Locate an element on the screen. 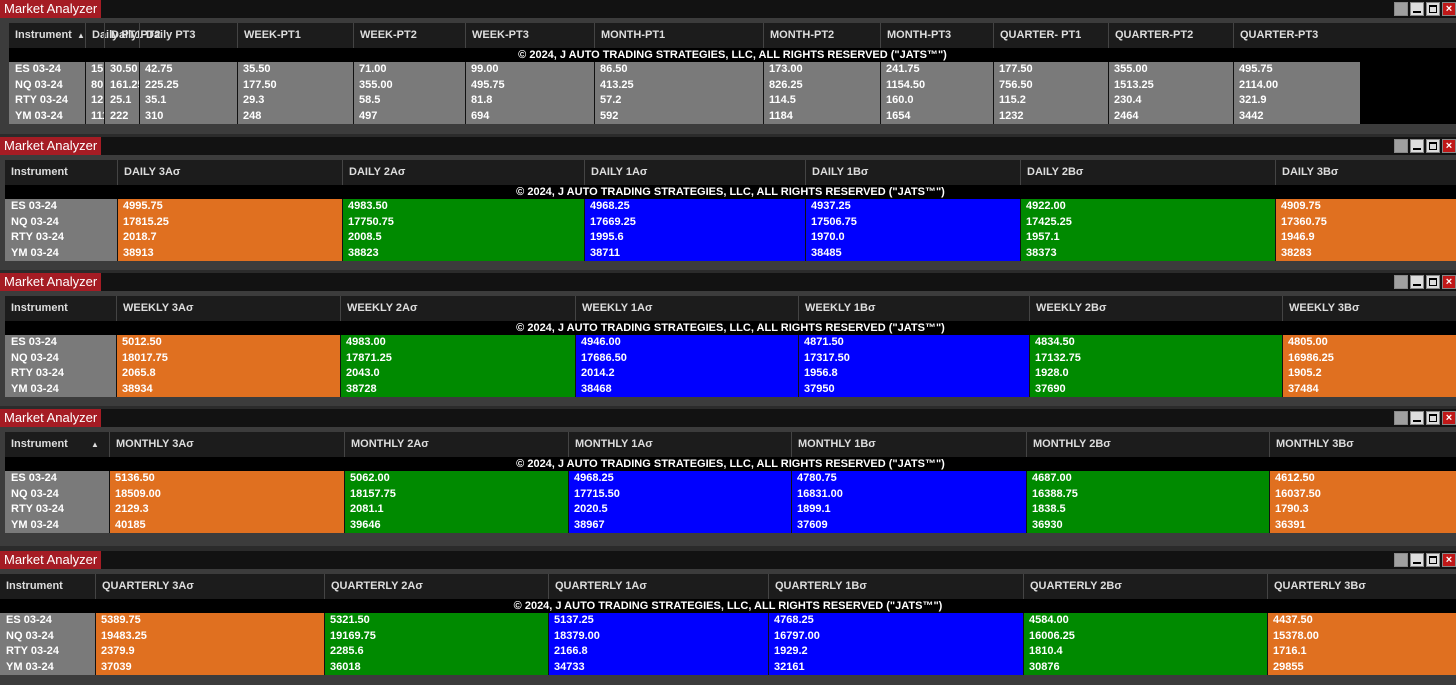 This screenshot has width=1456, height=685. value-cell: 4937.25 is located at coordinates (831, 206).